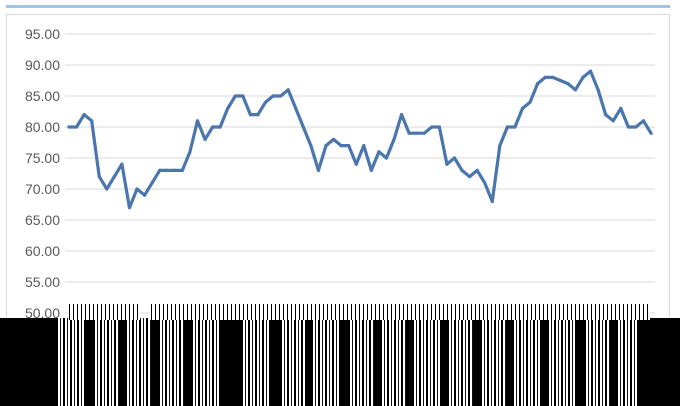 The height and width of the screenshot is (406, 680). What do you see at coordinates (42, 158) in the screenshot?
I see `y-tick-label: 75.00` at bounding box center [42, 158].